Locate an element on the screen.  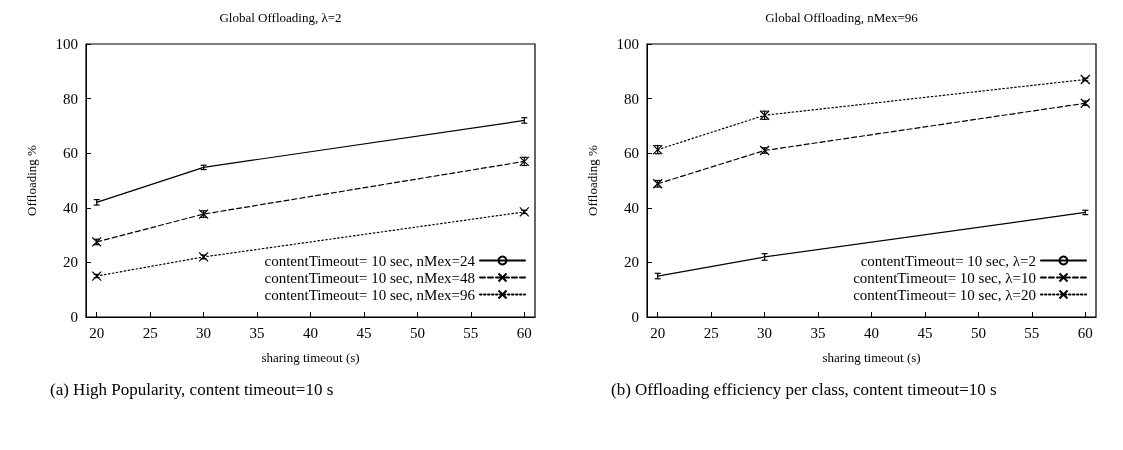
text: (b) Offloading efficiency per class, content timeout=10 s is located at coordinates (804, 390).